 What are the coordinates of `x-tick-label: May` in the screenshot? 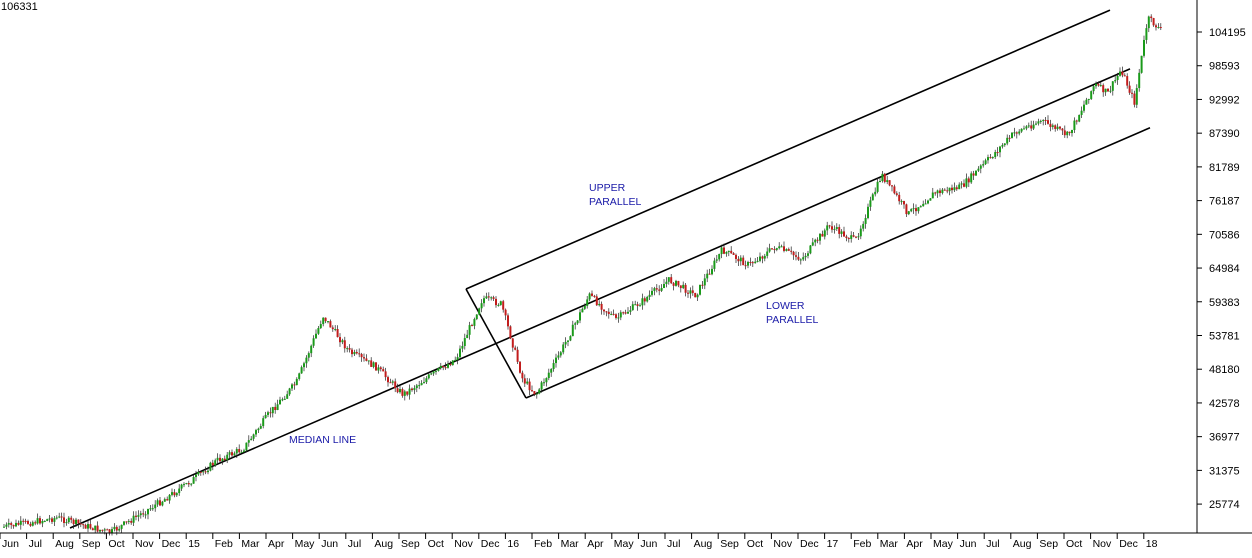 It's located at (624, 544).